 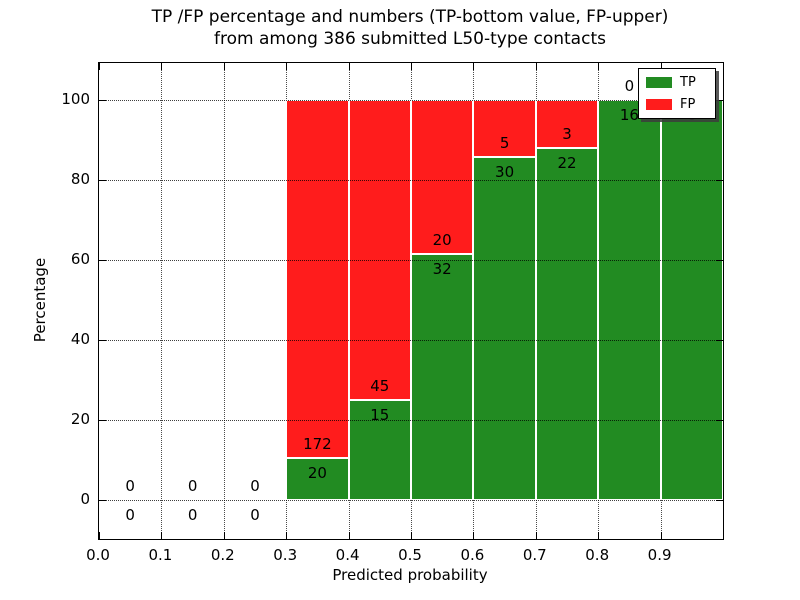 What do you see at coordinates (380, 386) in the screenshot?
I see `fp-count-label: 45` at bounding box center [380, 386].